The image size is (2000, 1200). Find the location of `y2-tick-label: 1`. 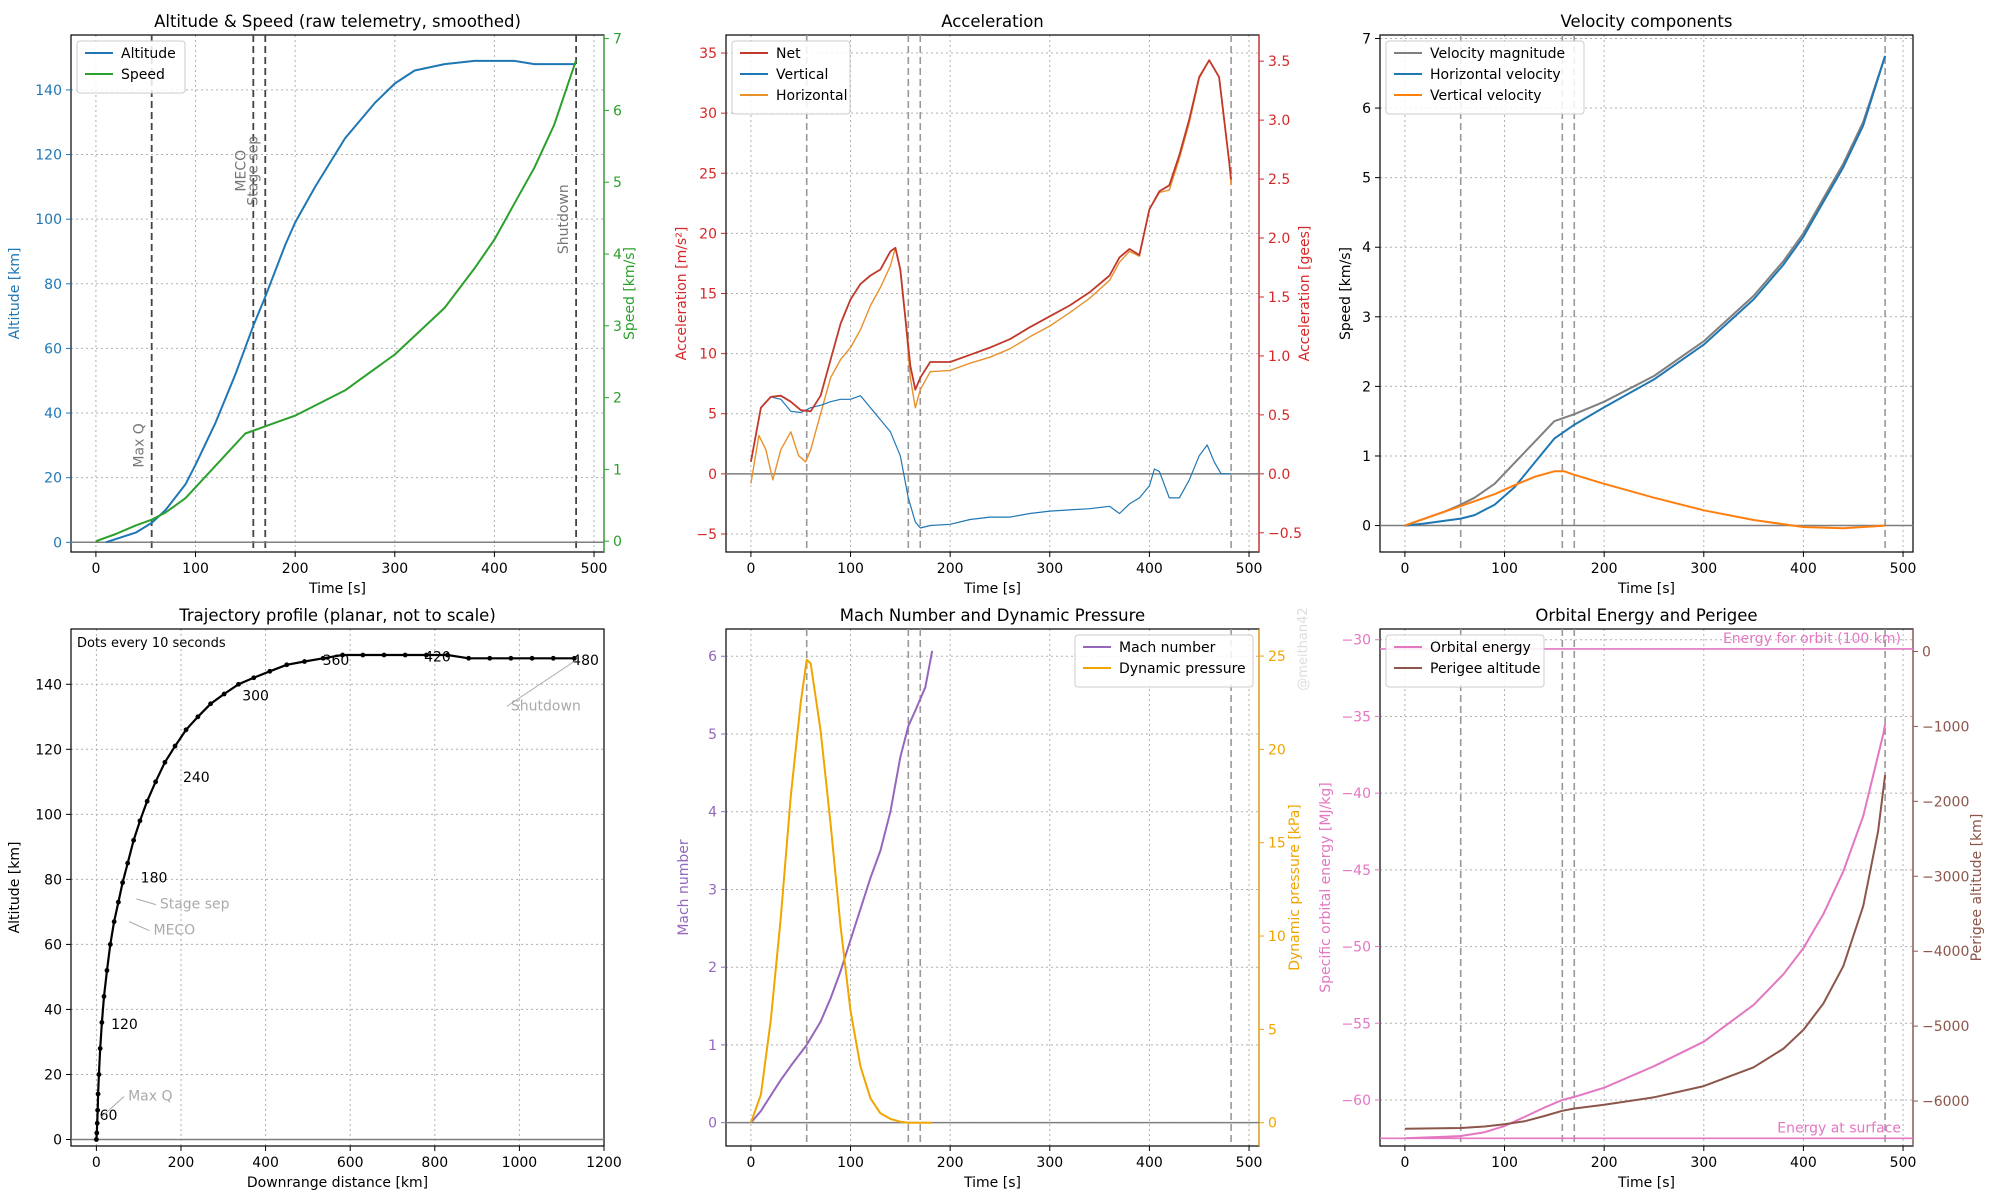

y2-tick-label: 1 is located at coordinates (617, 470).